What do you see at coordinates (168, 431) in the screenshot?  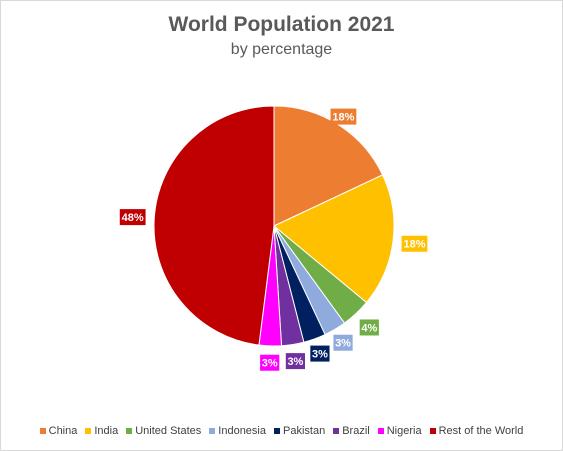 I see `legend-label: United States` at bounding box center [168, 431].